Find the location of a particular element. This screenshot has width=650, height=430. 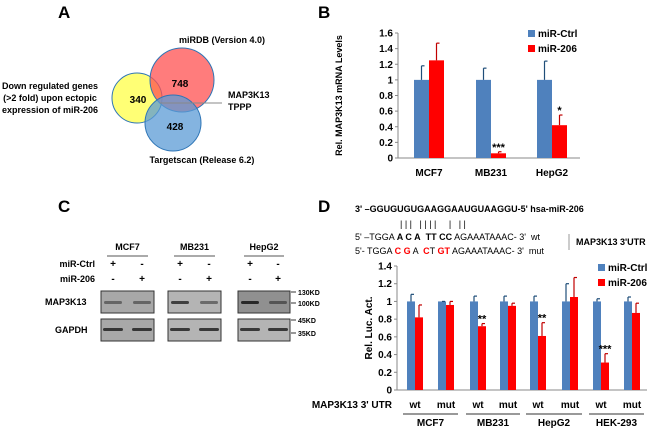

blot-cell-label: HepG2 is located at coordinates (263, 247).